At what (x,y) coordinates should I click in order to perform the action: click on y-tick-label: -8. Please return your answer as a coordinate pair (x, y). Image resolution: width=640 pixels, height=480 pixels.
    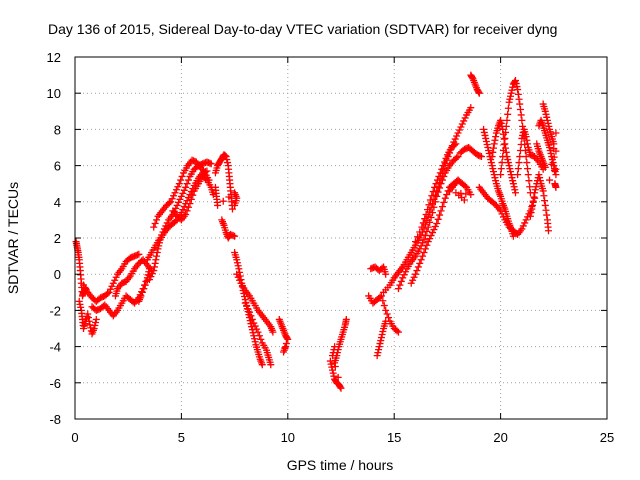
    Looking at the image, I should click on (55, 419).